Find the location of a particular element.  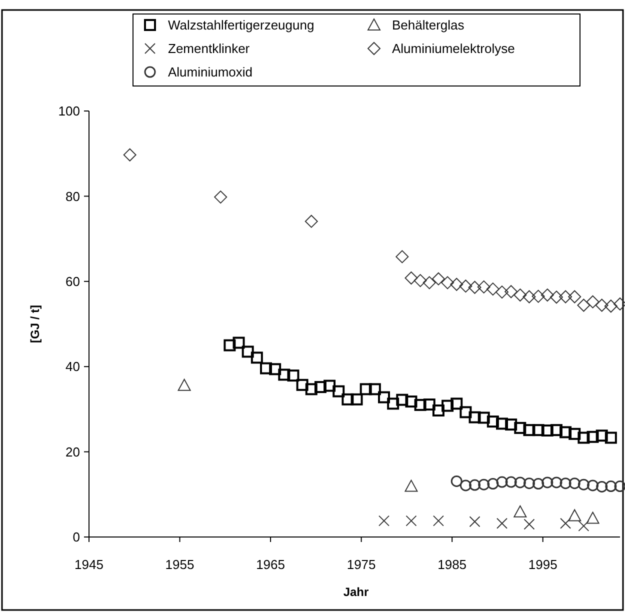

x-tick-label: 1975 is located at coordinates (361, 564).